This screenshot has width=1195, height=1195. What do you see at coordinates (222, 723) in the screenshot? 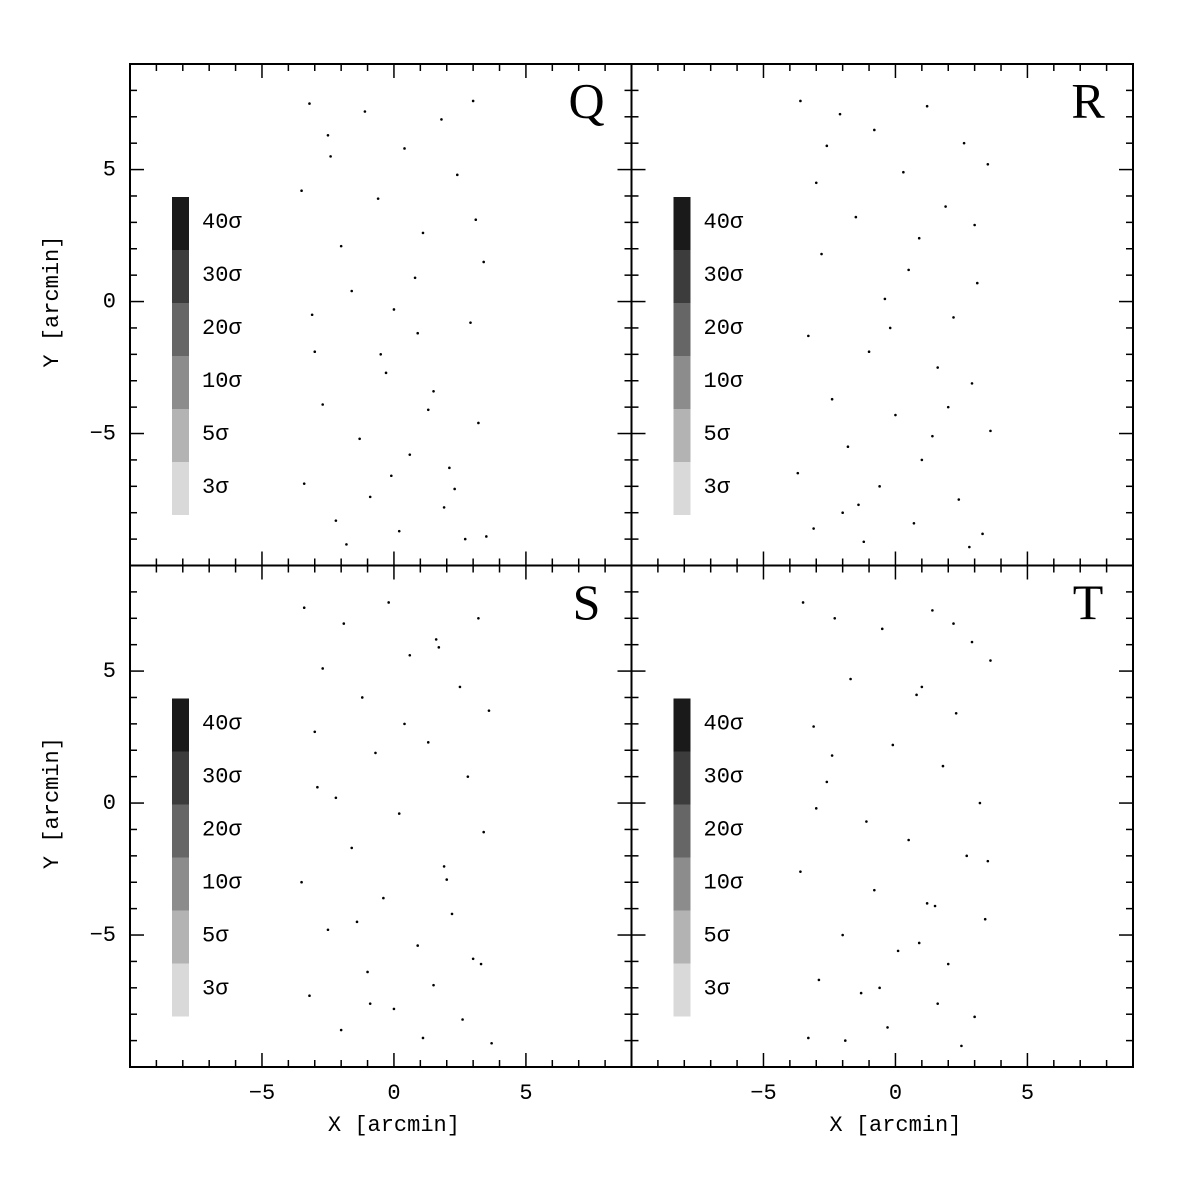
I see `legend-label: 40σ` at bounding box center [222, 723].